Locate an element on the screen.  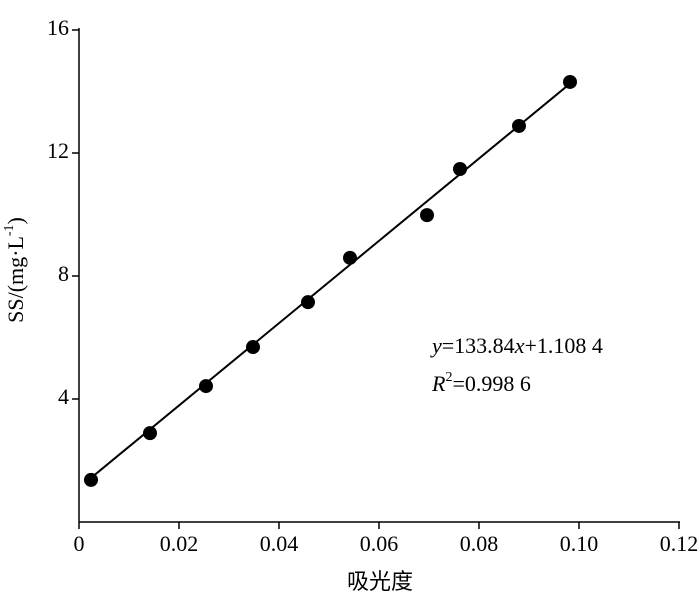
y-tick-label: 8 is located at coordinates (63, 273).